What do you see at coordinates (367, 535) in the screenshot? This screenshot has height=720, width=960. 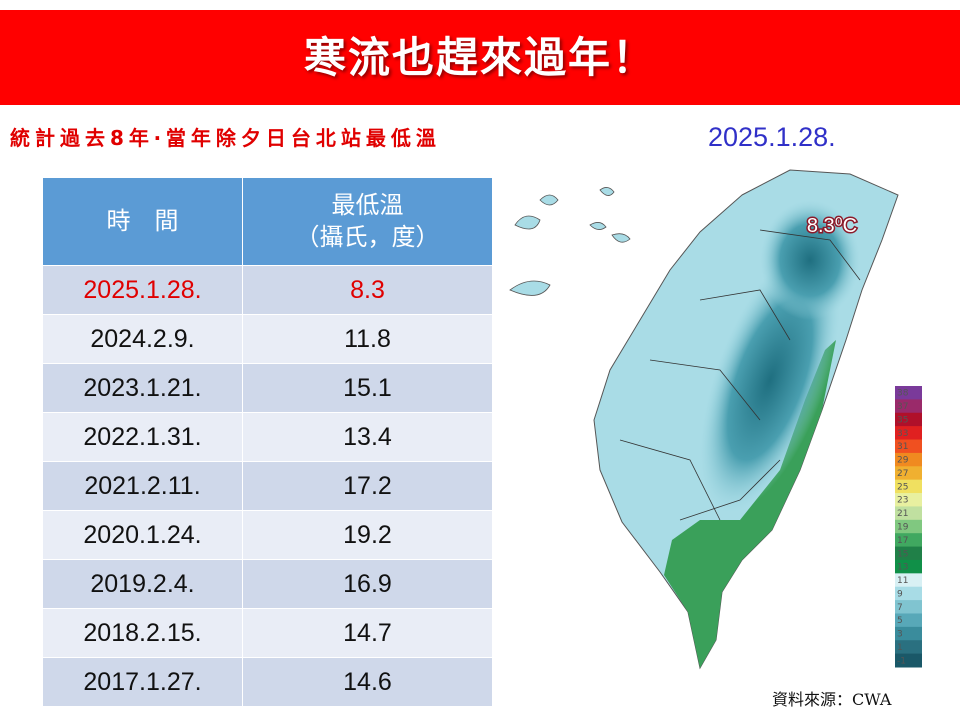 I see `temperature-cell: 19.2` at bounding box center [367, 535].